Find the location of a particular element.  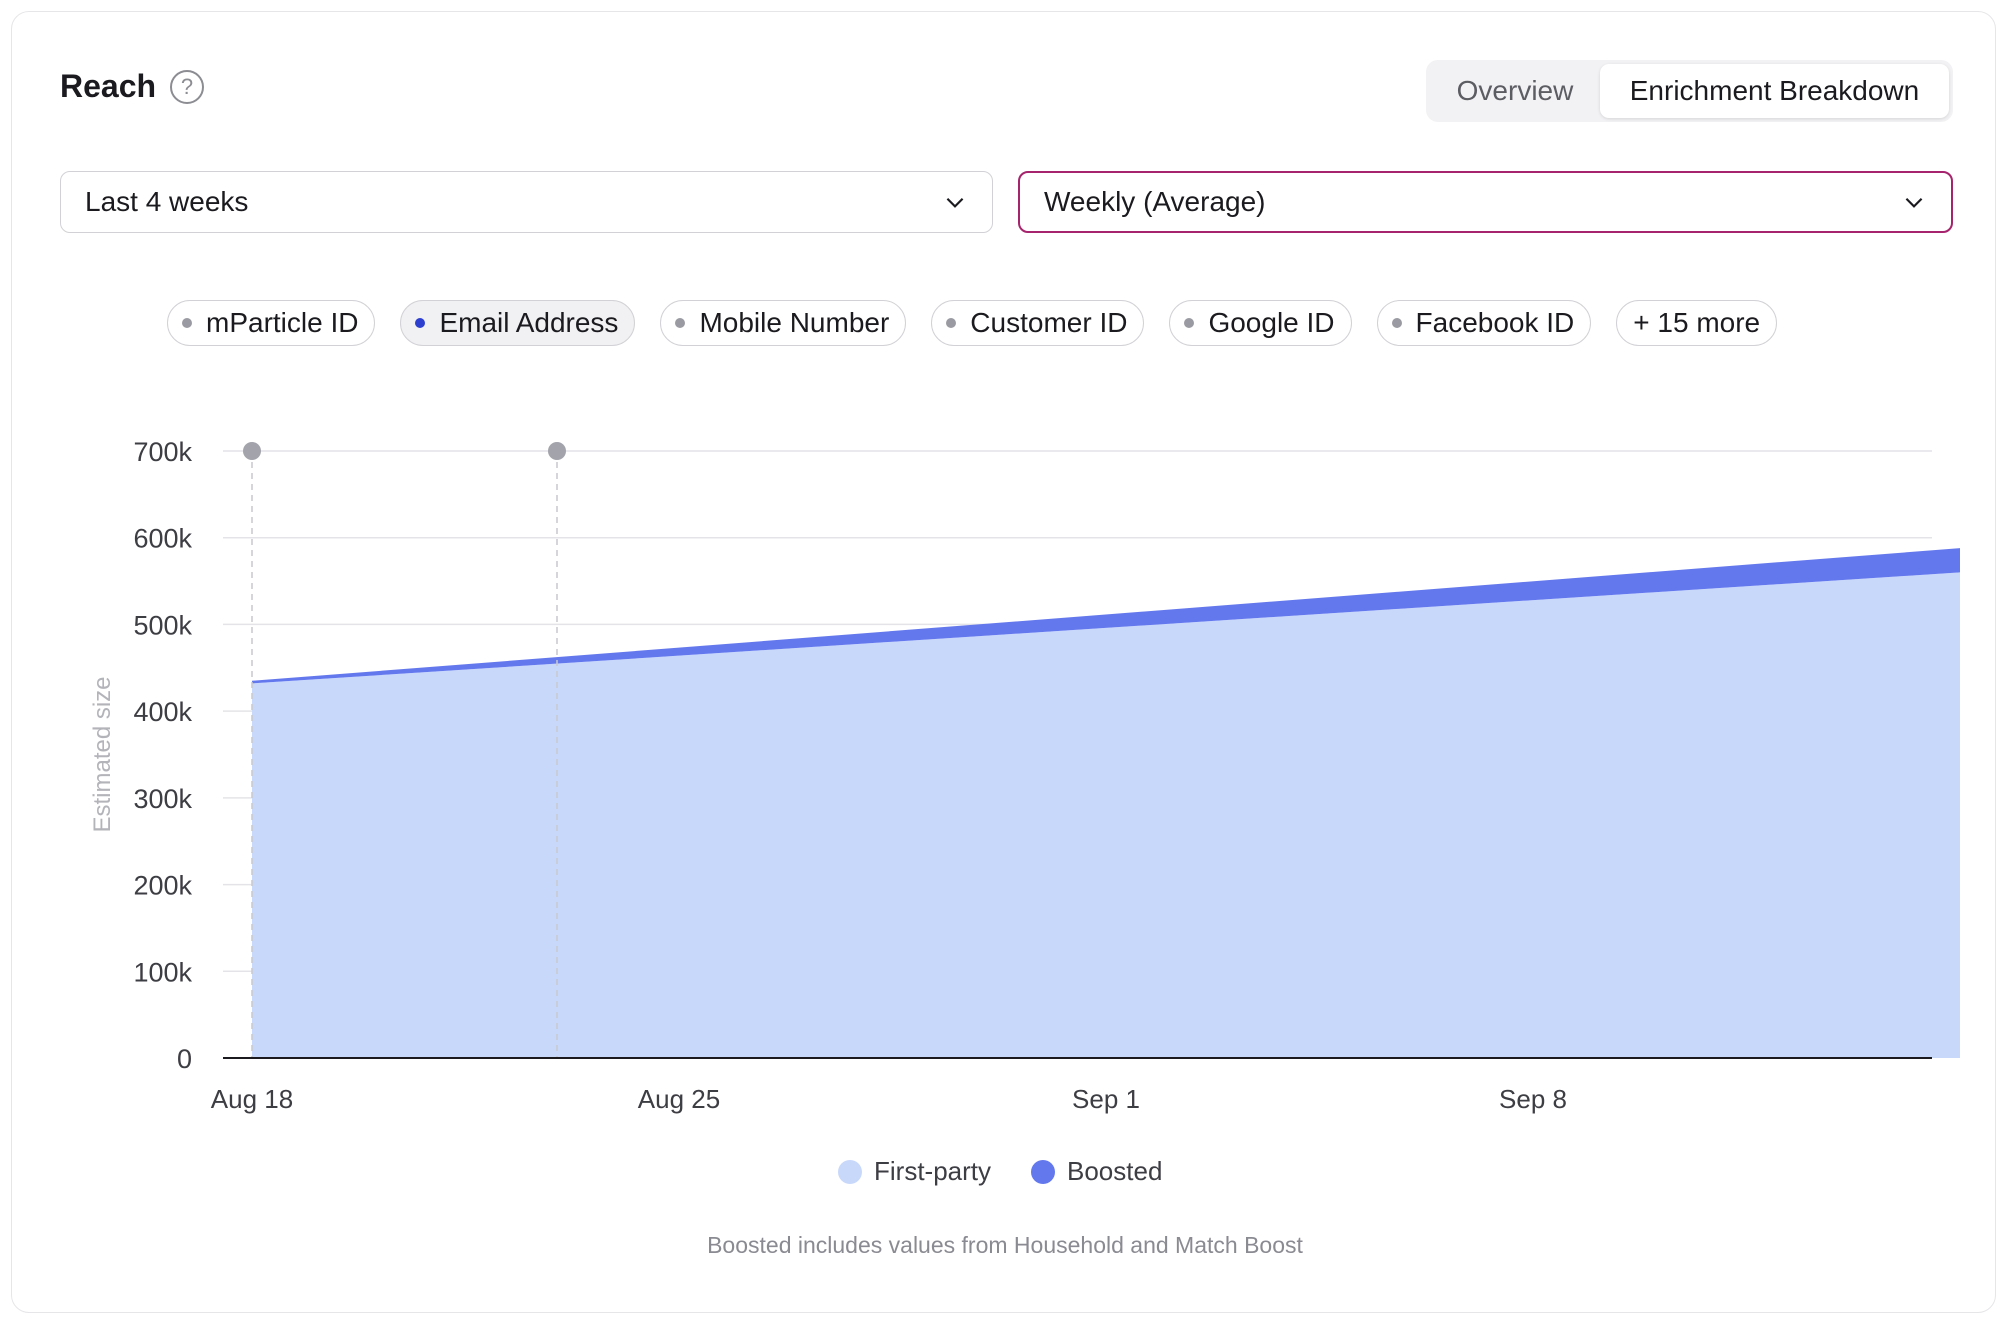

identifier-pill-facebook-id: Facebook ID is located at coordinates (1484, 323).